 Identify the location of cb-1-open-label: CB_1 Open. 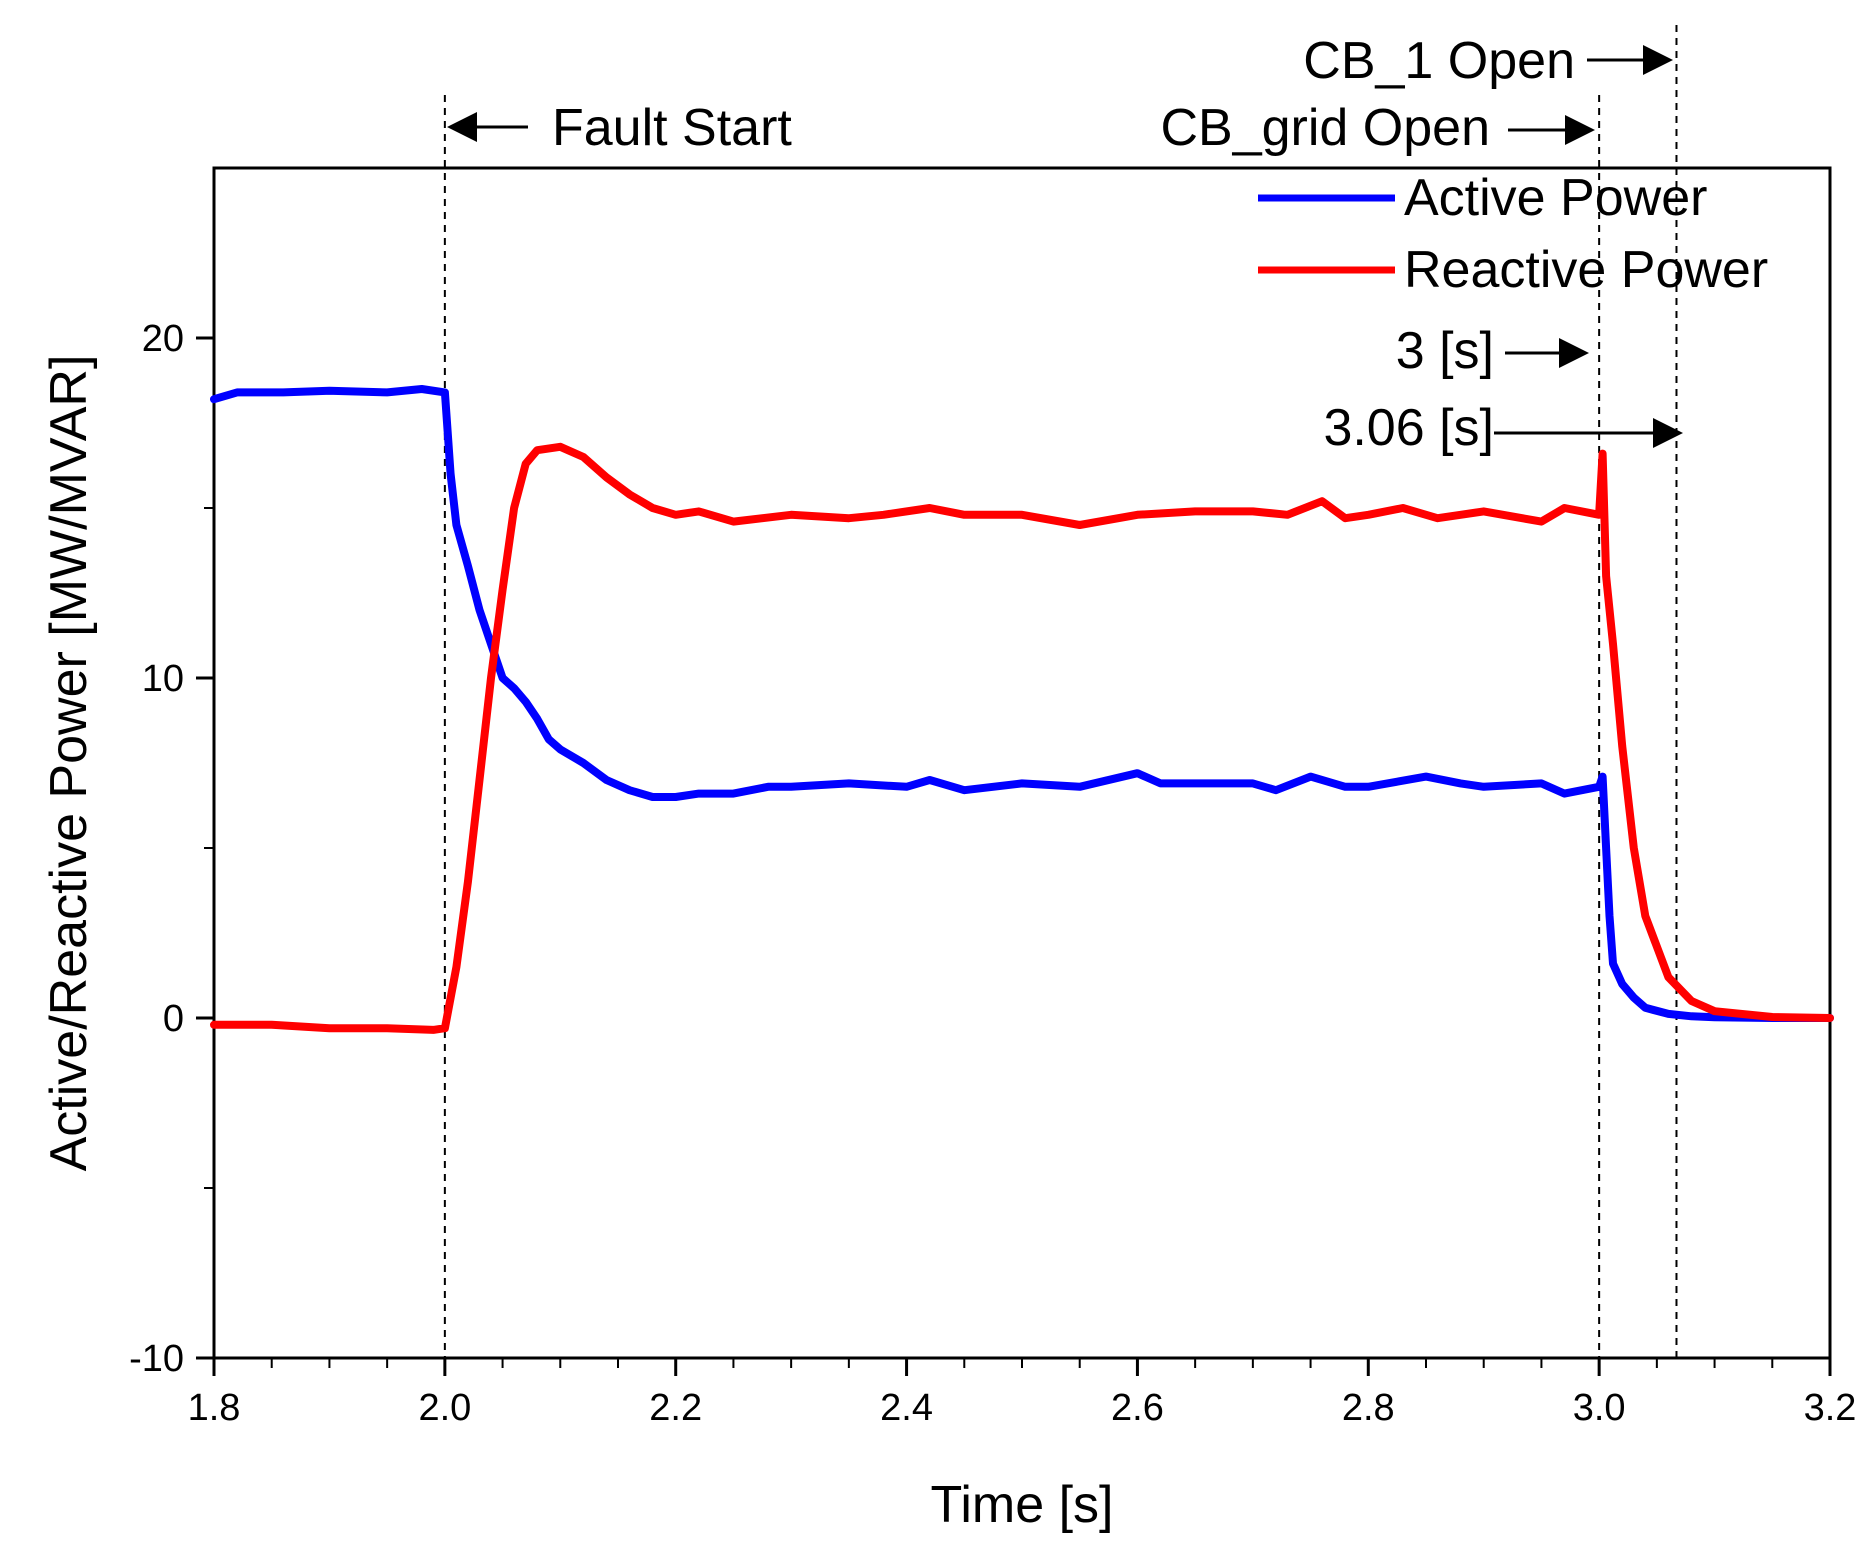
(1439, 61).